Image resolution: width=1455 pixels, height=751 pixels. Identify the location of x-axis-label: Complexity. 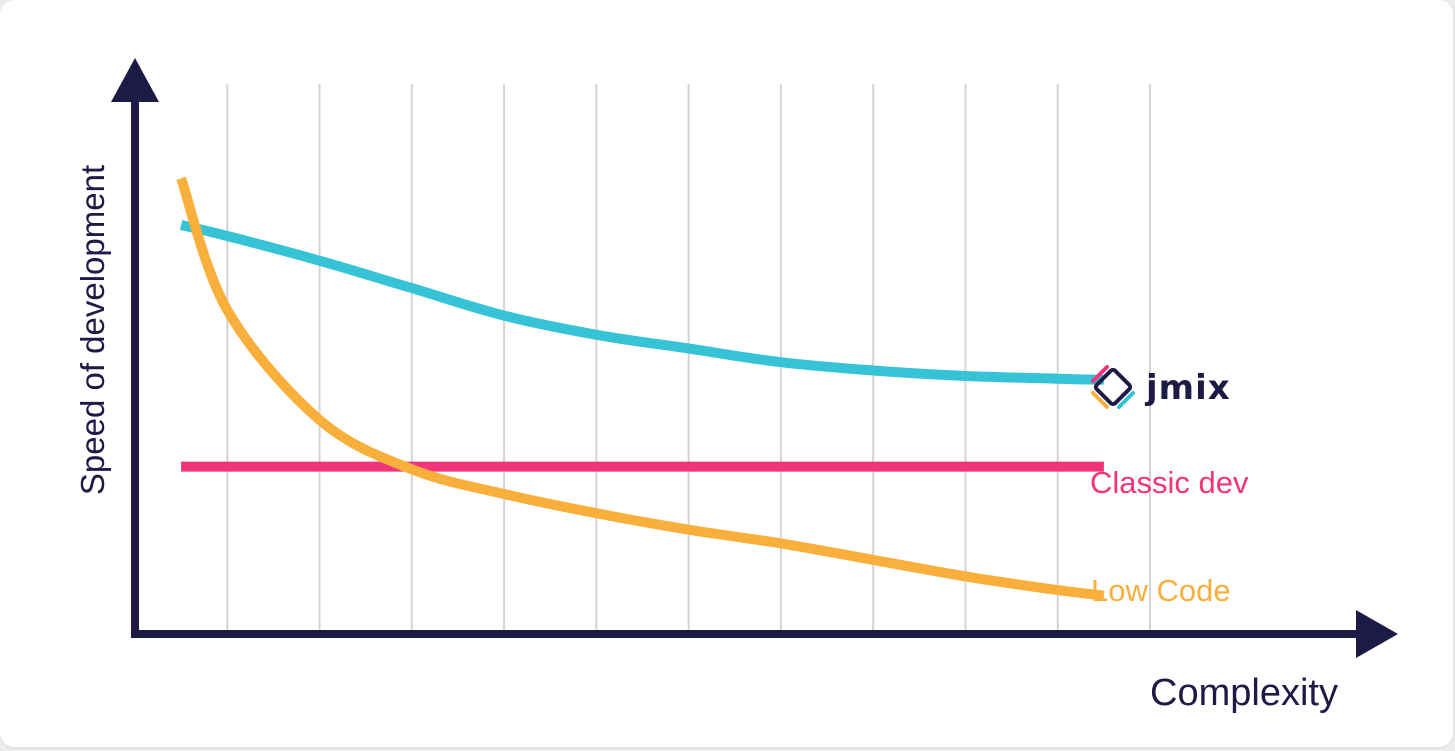
(1244, 693).